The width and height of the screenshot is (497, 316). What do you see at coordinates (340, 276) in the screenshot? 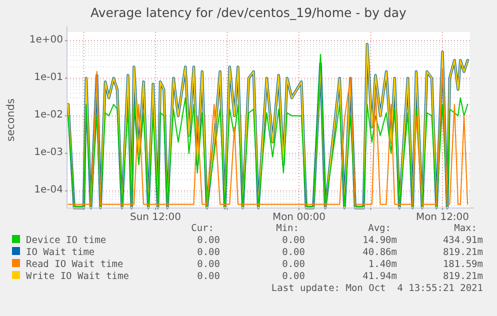
I see `text: 0.00 0.00 41.94m 819.21m` at bounding box center [340, 276].